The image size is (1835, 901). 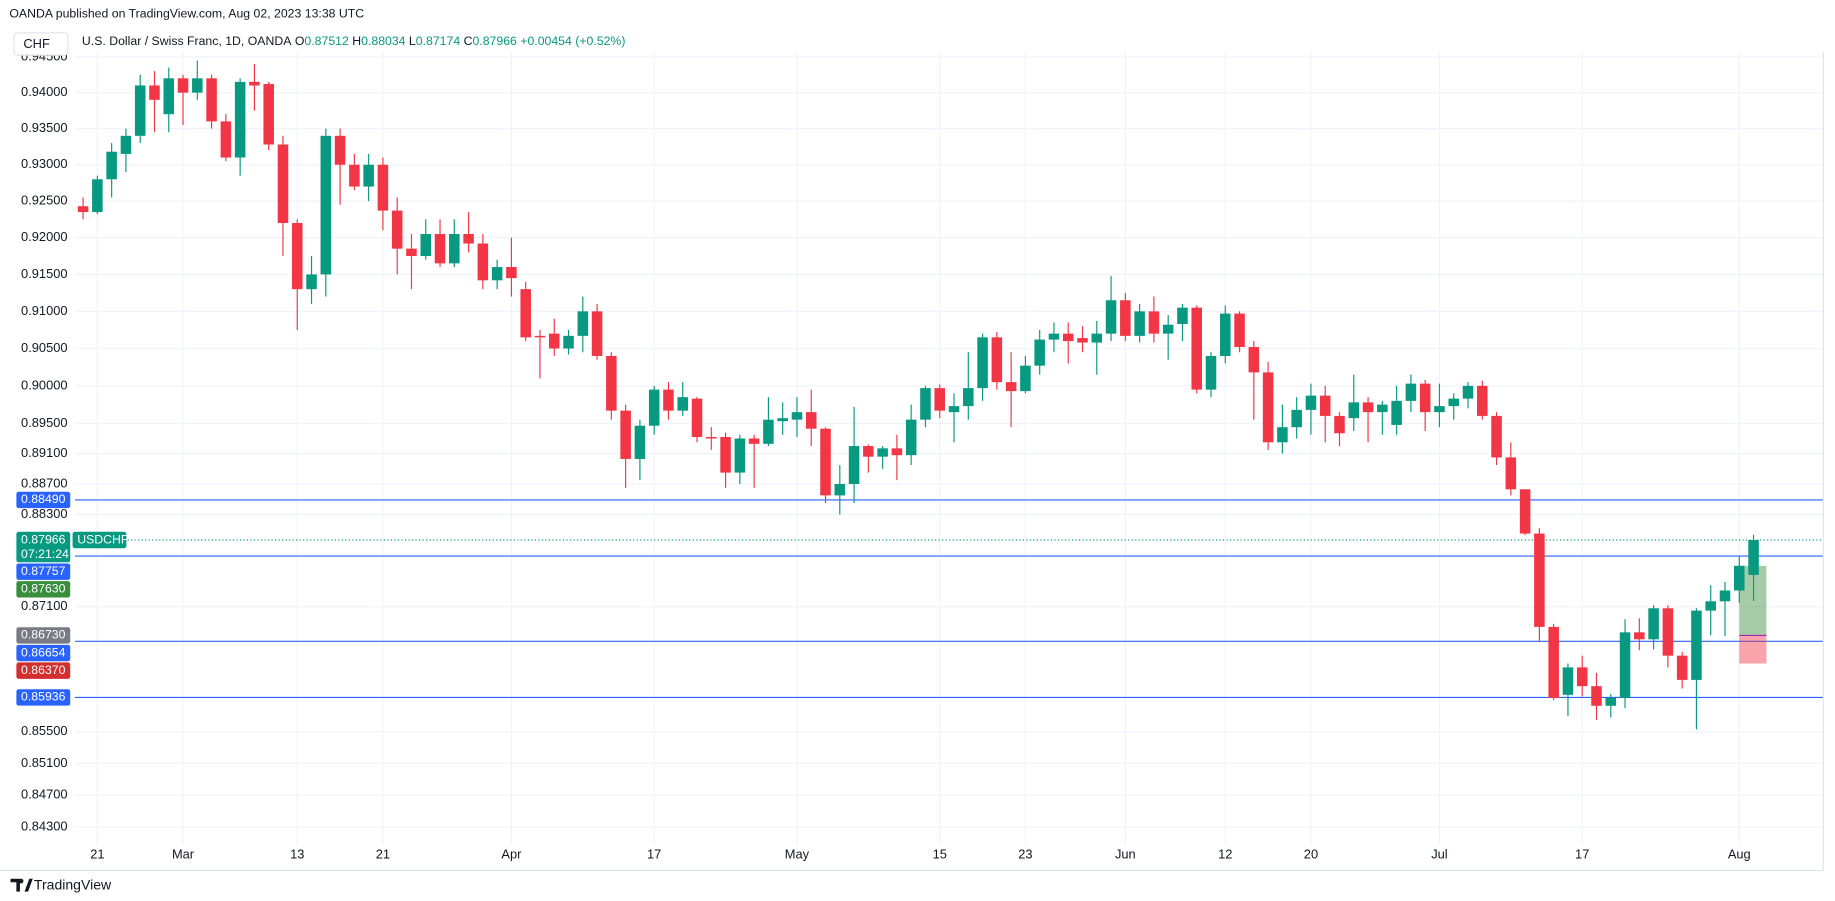 I want to click on y-tick-label: 0.92500, so click(x=44, y=200).